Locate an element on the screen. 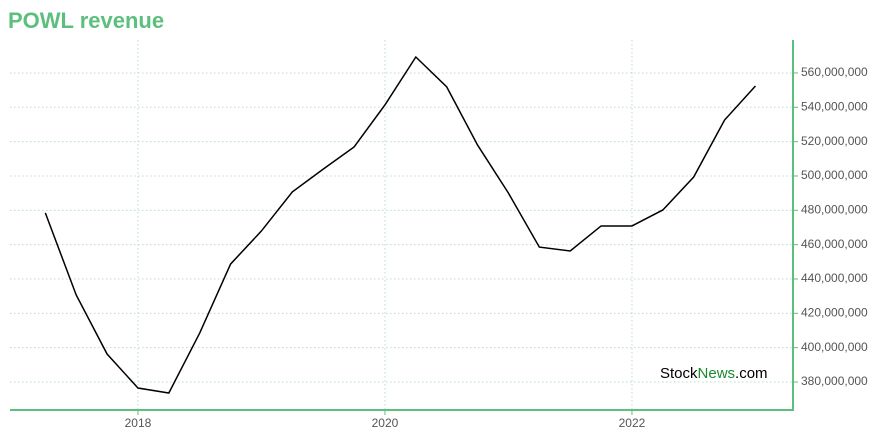 This screenshot has height=440, width=880. y-tick-label: 440,000,000 is located at coordinates (834, 278).